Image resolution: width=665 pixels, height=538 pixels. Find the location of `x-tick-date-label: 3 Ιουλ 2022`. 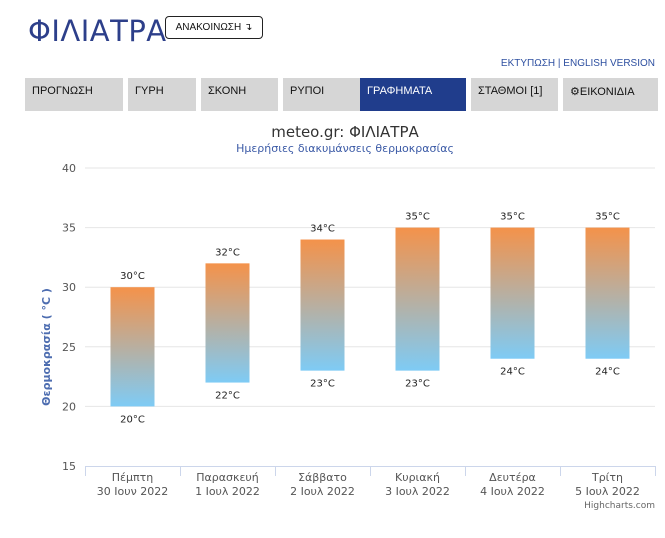

x-tick-date-label: 3 Ιουλ 2022 is located at coordinates (417, 491).